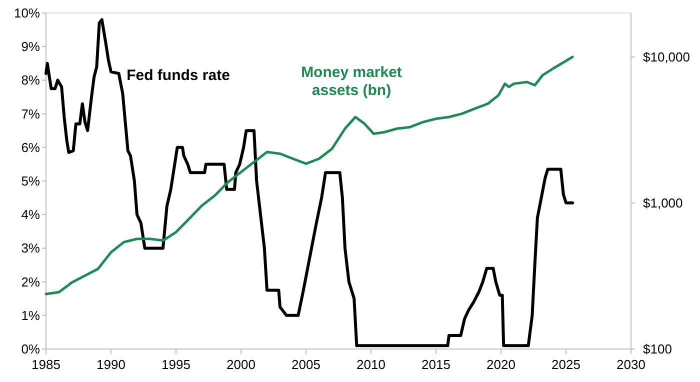  Describe the element at coordinates (306, 364) in the screenshot. I see `x-tick-label: 2005` at that location.